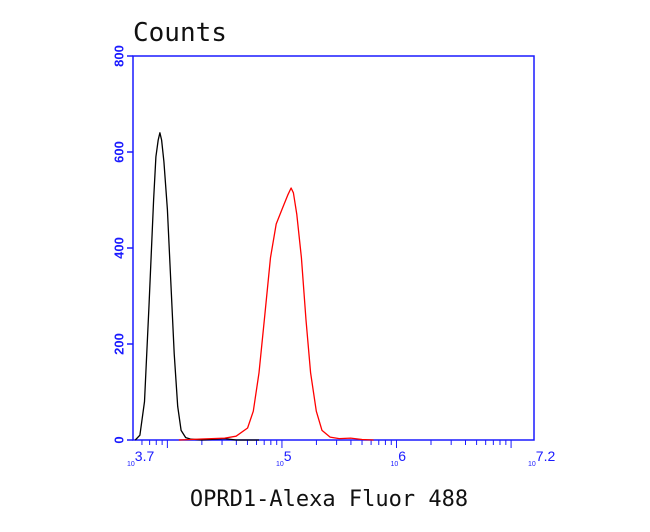 The width and height of the screenshot is (650, 532). I want to click on x-tick-label: 103.7, so click(140, 458).